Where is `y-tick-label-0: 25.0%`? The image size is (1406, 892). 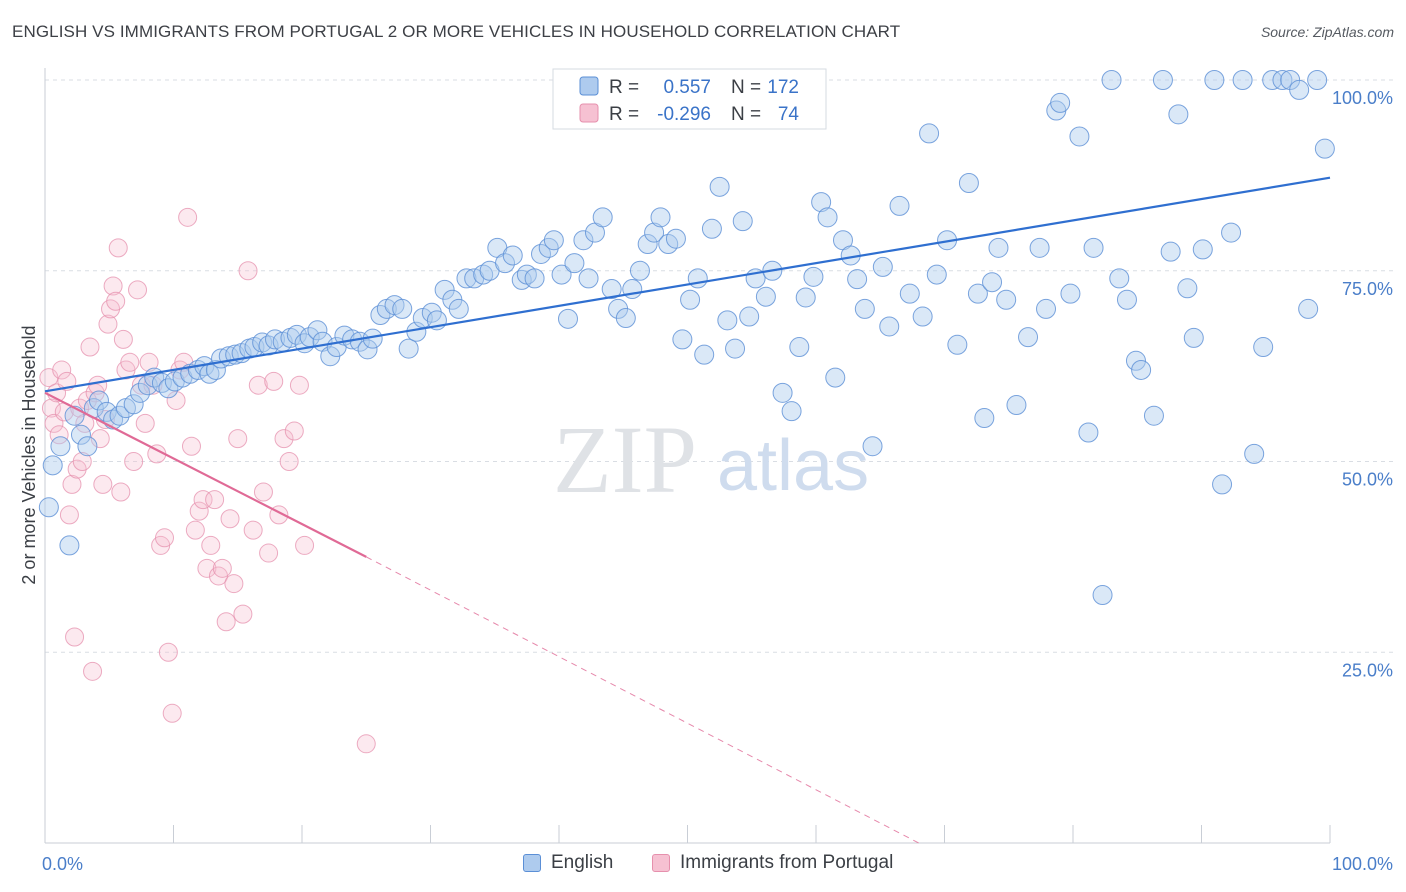 y-tick-label-0: 25.0% is located at coordinates (1367, 670).